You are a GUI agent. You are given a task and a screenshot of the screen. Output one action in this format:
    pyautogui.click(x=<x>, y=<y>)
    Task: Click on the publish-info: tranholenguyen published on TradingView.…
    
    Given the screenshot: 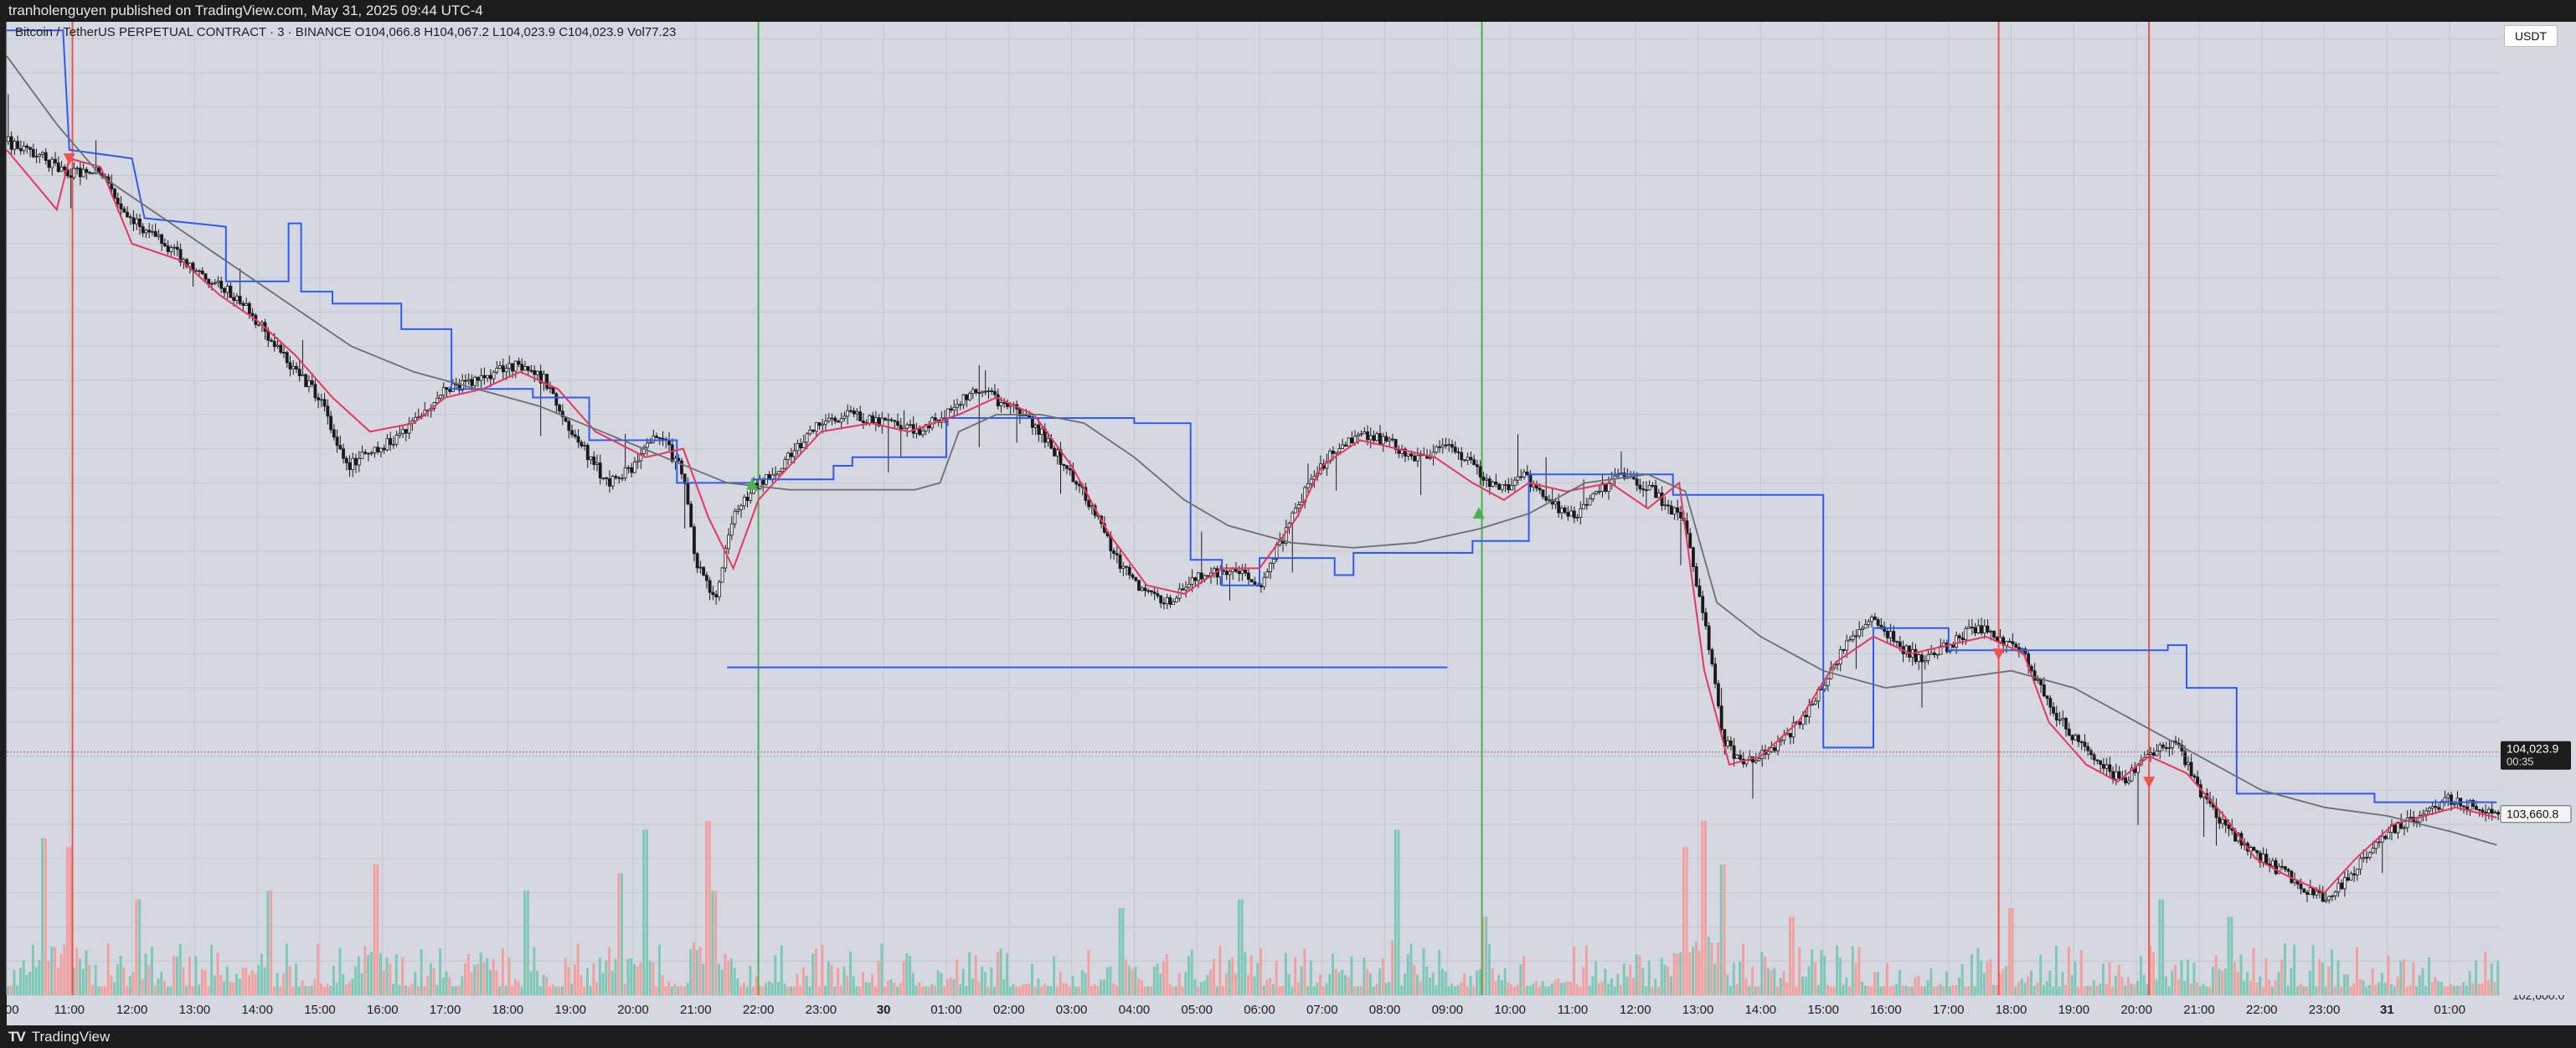 What is the action you would take?
    pyautogui.click(x=245, y=10)
    